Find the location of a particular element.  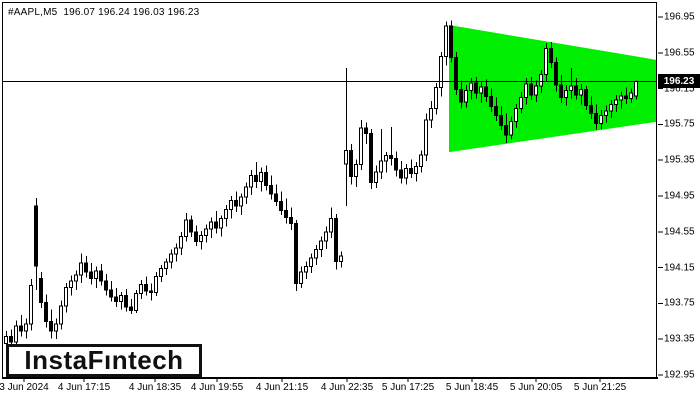

instafintech-logo: InstaFıntech is located at coordinates (104, 360).